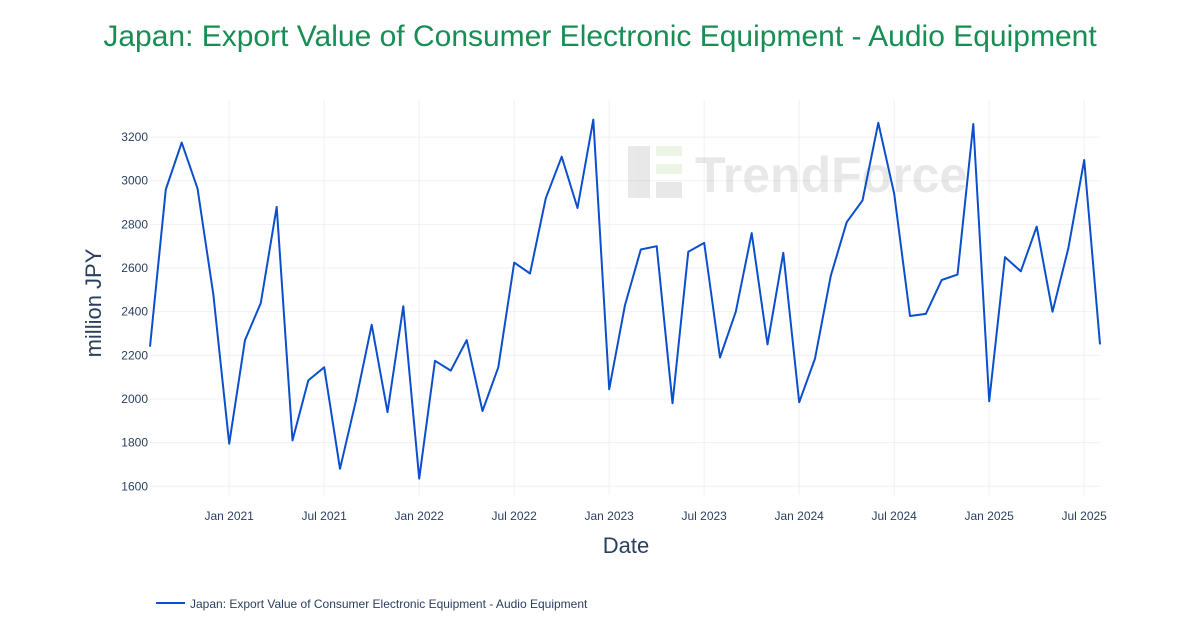  I want to click on y-tick-label: 2800, so click(134, 224).